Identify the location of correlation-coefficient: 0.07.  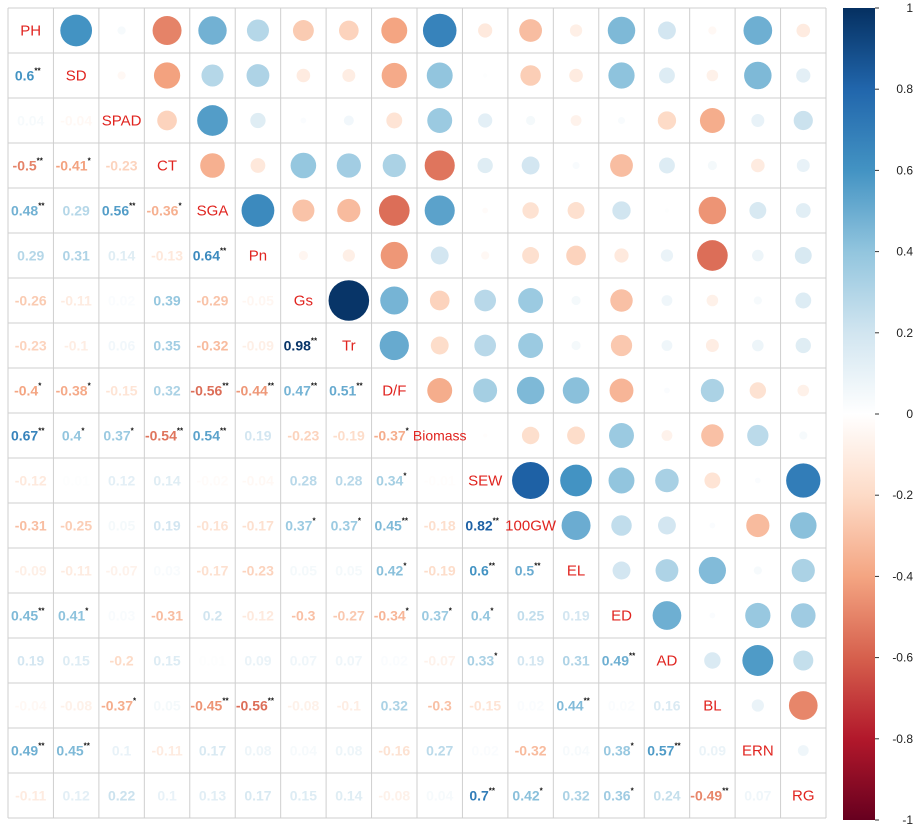
(348, 661).